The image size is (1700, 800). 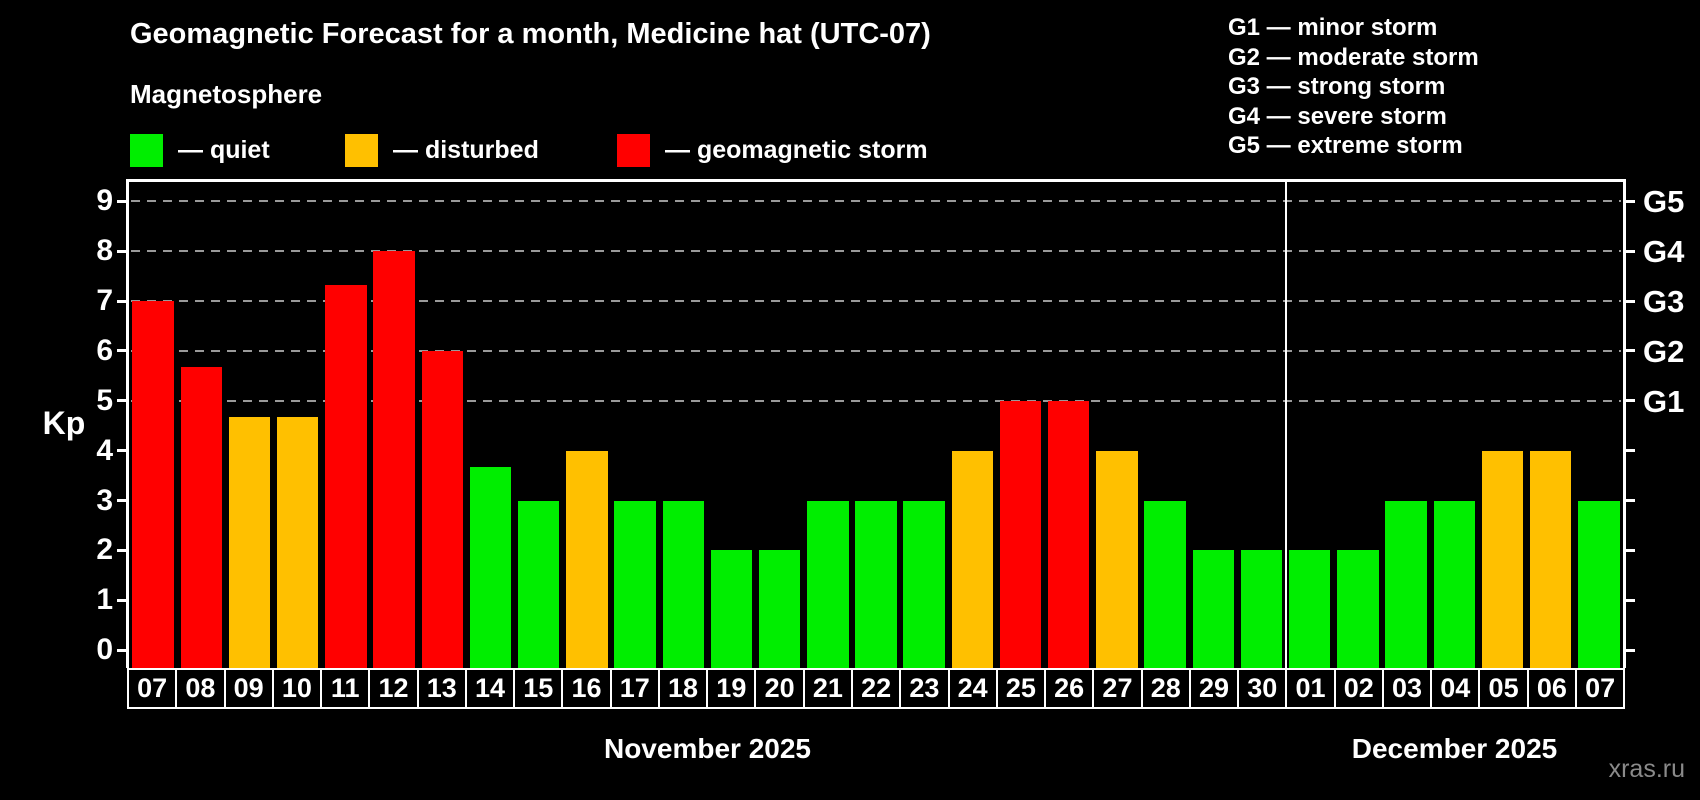 What do you see at coordinates (924, 688) in the screenshot?
I see `day-label-nov-23: 23` at bounding box center [924, 688].